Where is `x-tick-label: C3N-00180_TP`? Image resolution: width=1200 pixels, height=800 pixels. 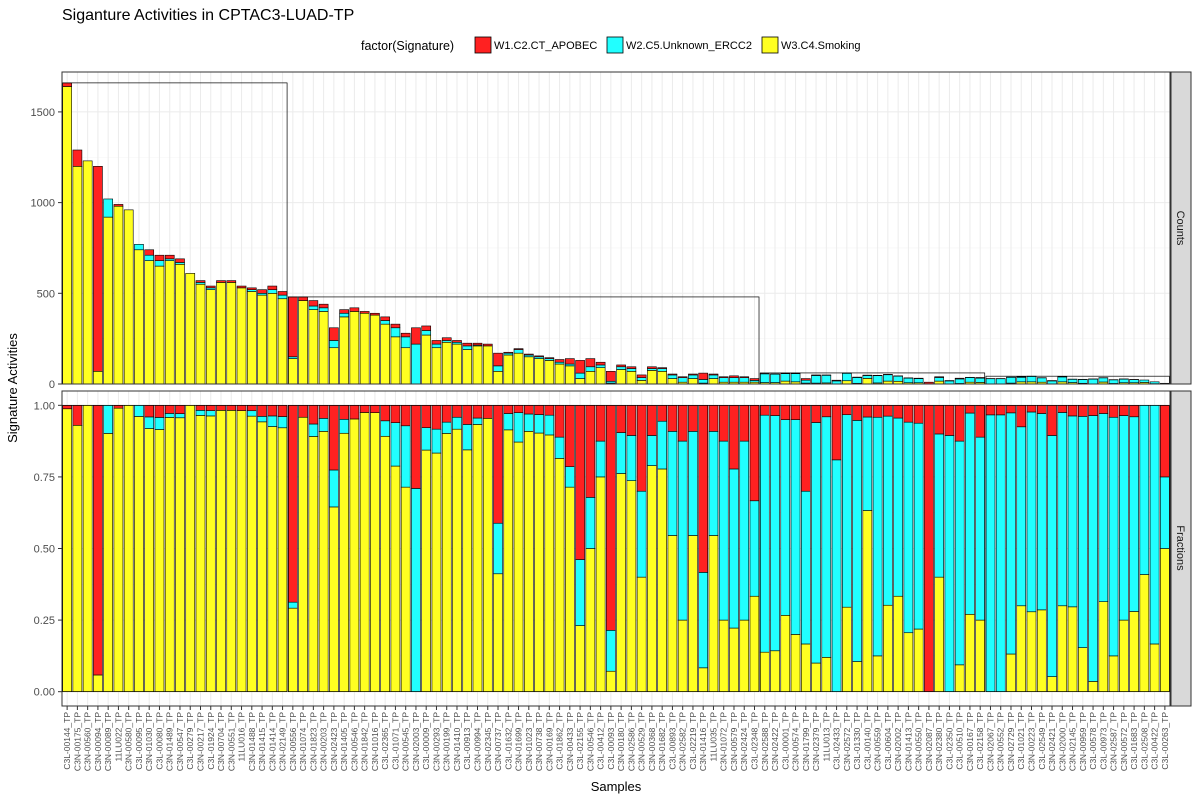 x-tick-label: C3N-00180_TP is located at coordinates (621, 741).